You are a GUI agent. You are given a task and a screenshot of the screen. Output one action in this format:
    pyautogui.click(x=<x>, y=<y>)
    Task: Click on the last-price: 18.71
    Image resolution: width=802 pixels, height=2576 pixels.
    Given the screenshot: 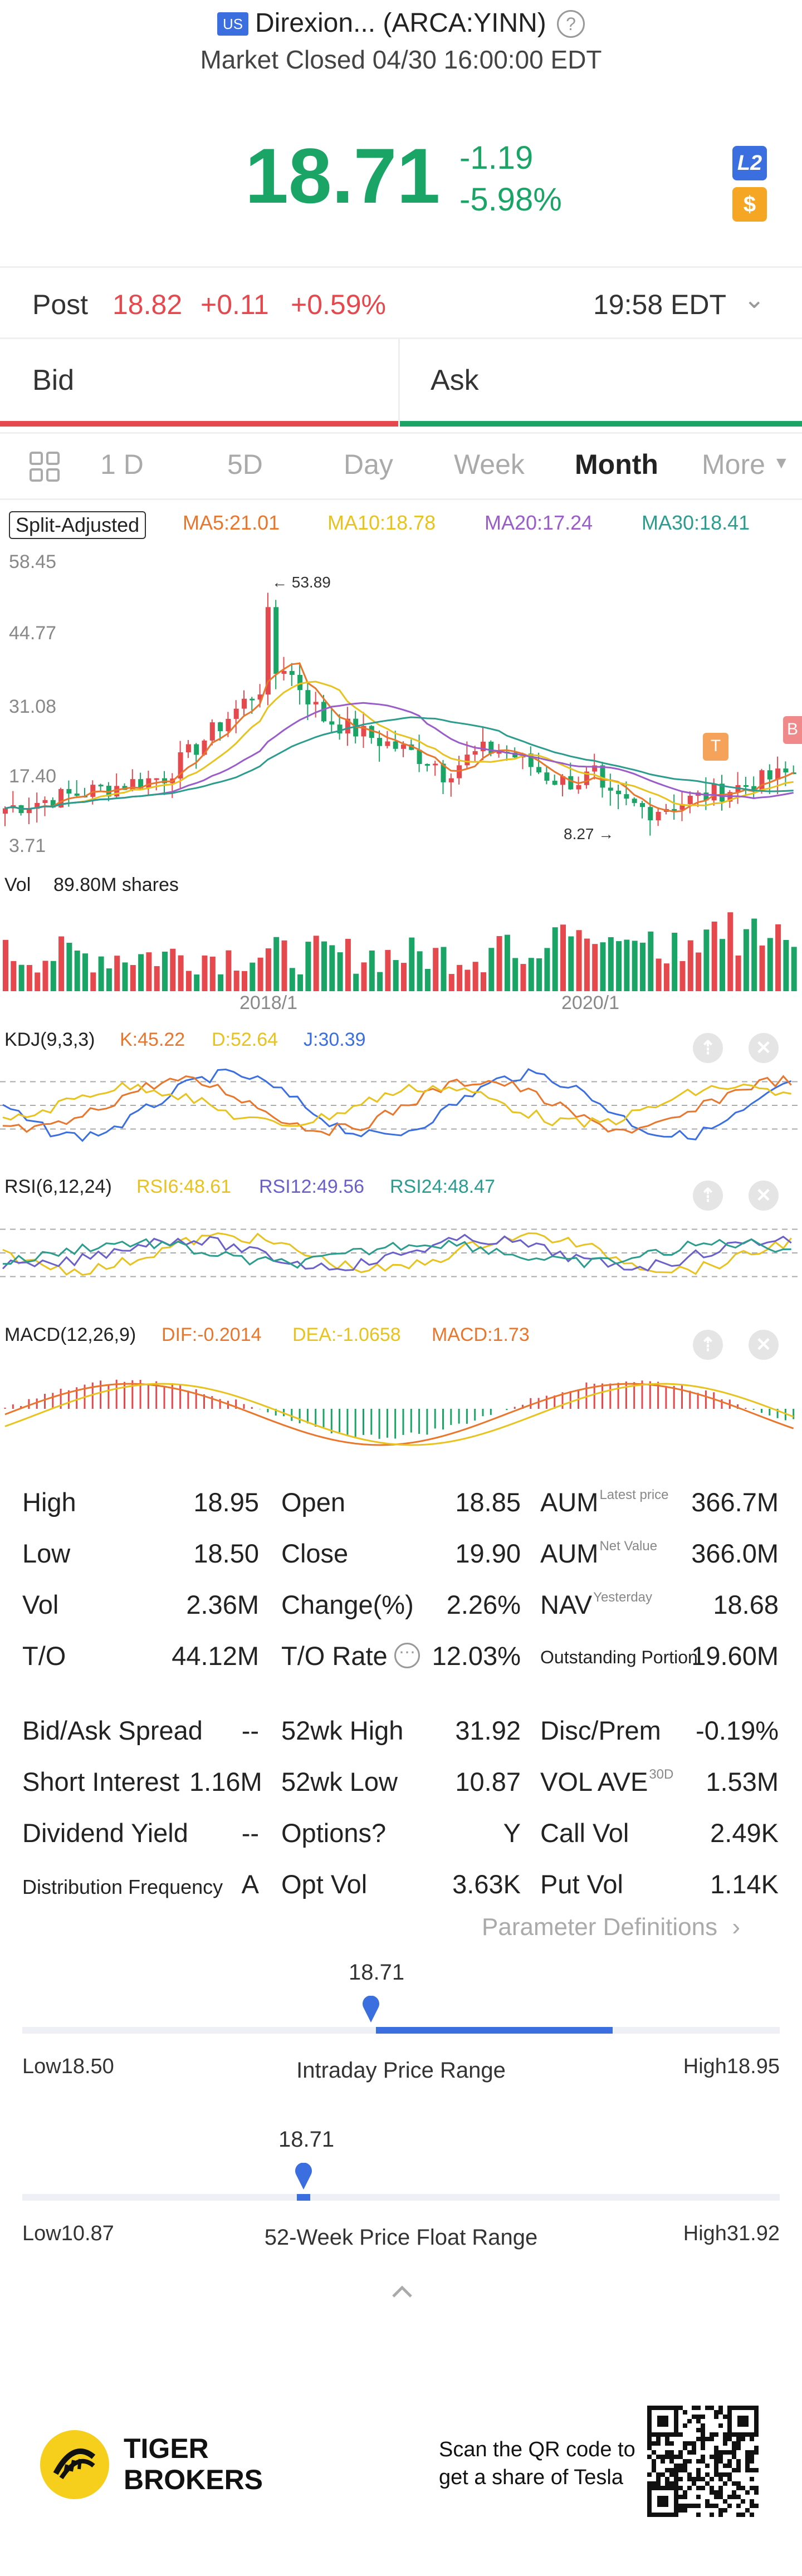 What is the action you would take?
    pyautogui.click(x=343, y=175)
    